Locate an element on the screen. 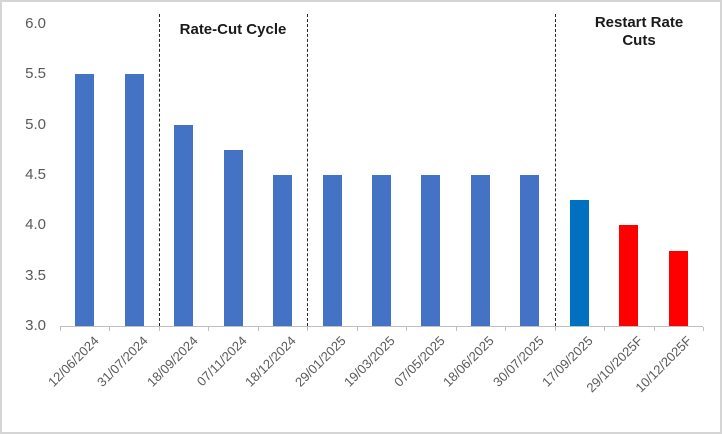  x-tick-label: 31/07/2024 is located at coordinates (122, 361).